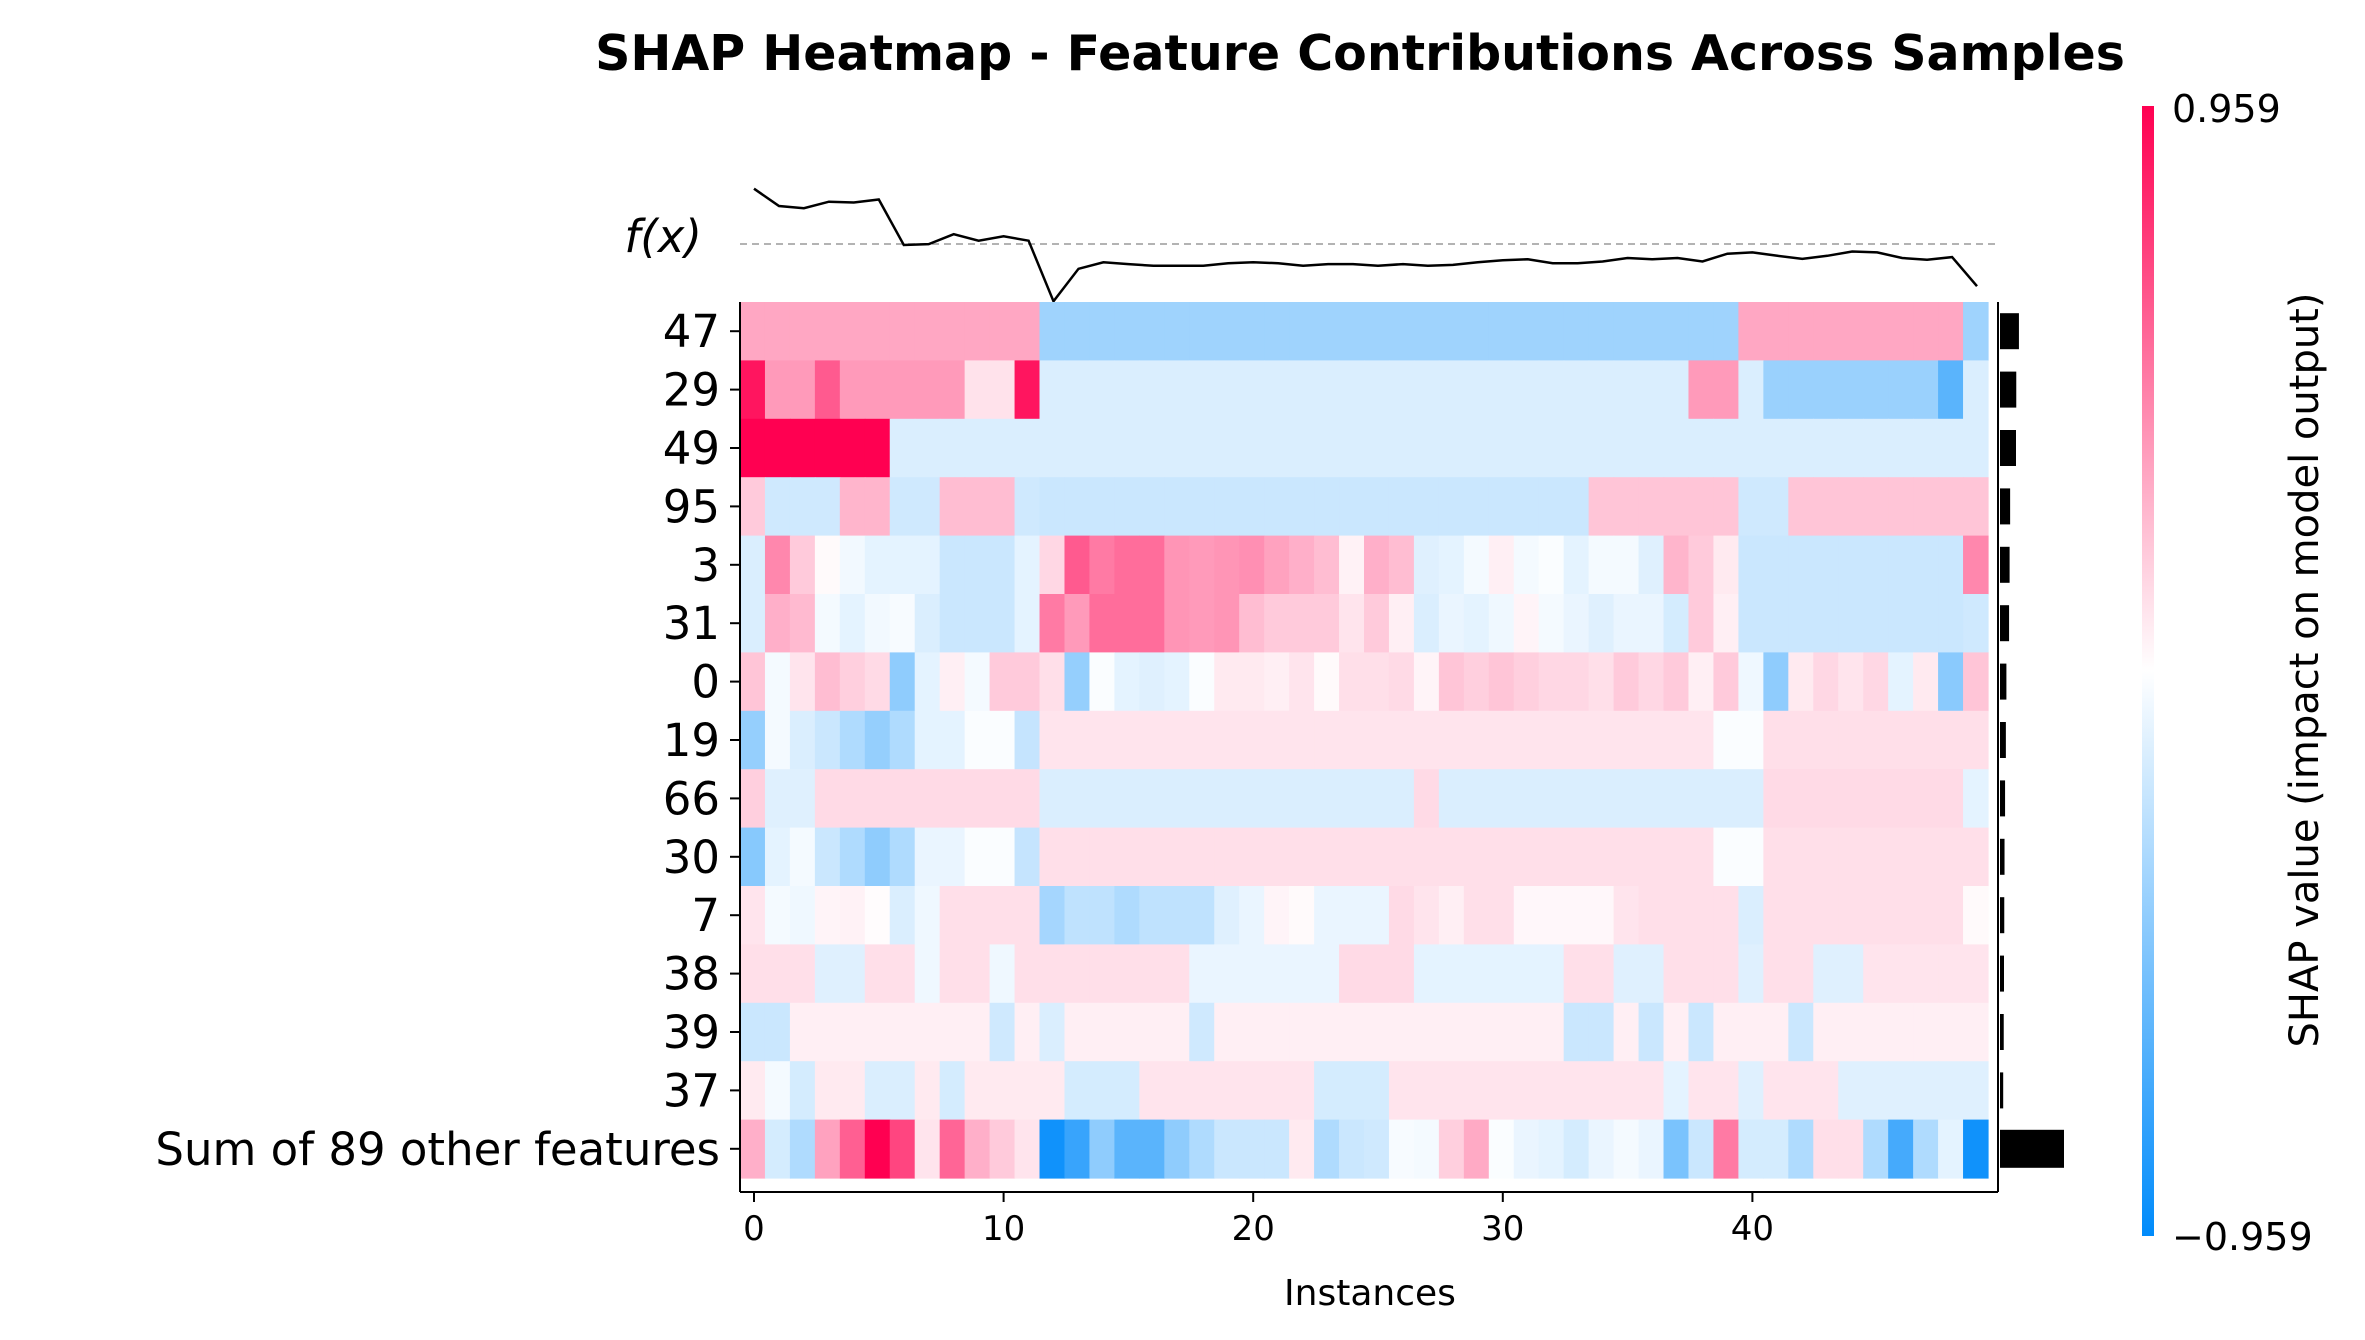 This screenshot has height=1340, width=2365. What do you see at coordinates (1253, 1229) in the screenshot?
I see `x-tick-label: 20` at bounding box center [1253, 1229].